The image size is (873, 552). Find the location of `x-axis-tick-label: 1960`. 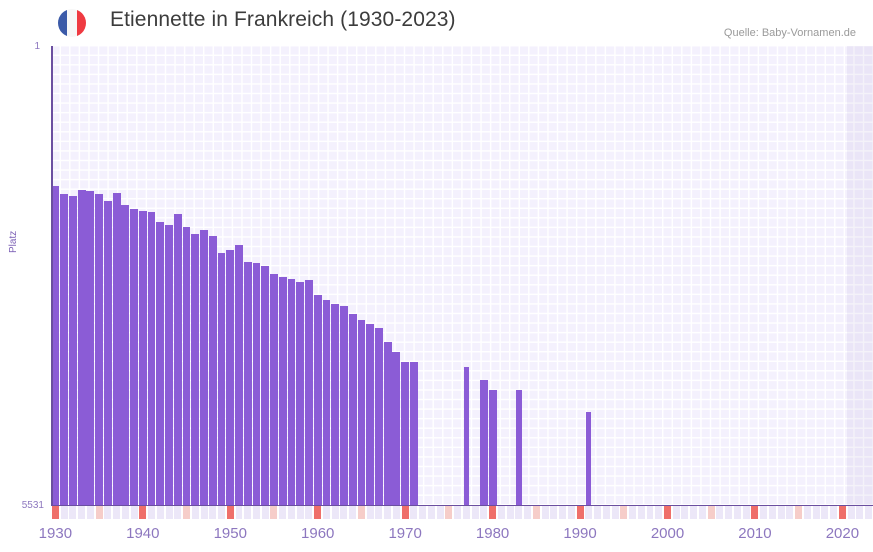

x-axis-tick-label: 1960 is located at coordinates (318, 533).